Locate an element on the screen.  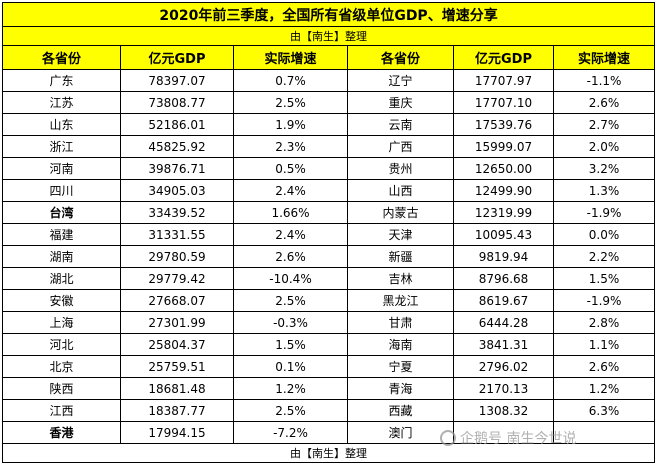
province-cell: 福建 is located at coordinates (61, 235).